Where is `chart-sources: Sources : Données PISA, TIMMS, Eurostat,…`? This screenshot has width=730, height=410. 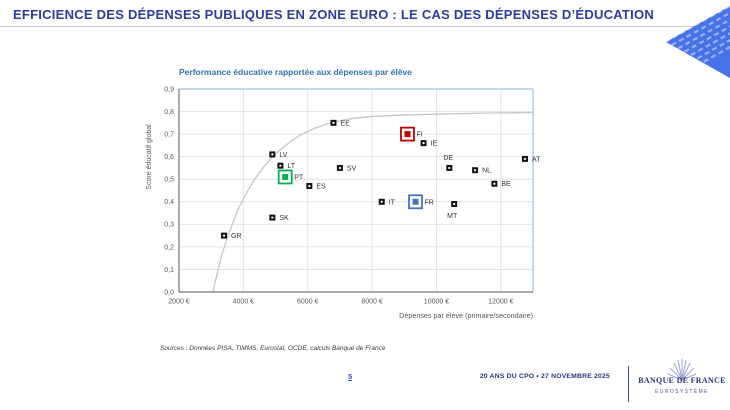
chart-sources: Sources : Données PISA, TIMMS, Eurostat,… is located at coordinates (273, 348).